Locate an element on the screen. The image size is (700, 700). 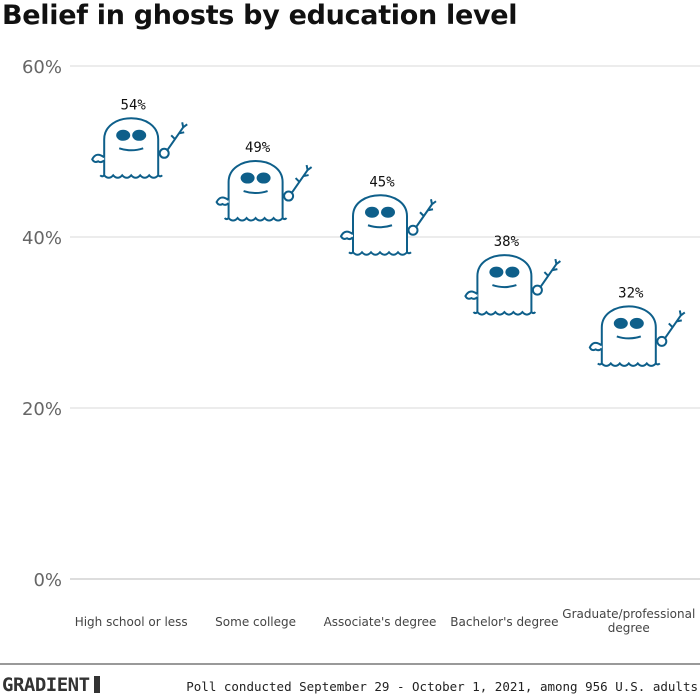
data-label: 45% is located at coordinates (382, 182).